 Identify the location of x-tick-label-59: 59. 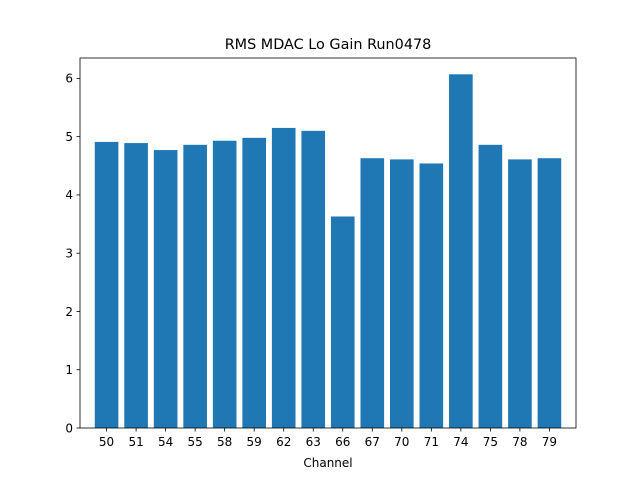
(254, 442).